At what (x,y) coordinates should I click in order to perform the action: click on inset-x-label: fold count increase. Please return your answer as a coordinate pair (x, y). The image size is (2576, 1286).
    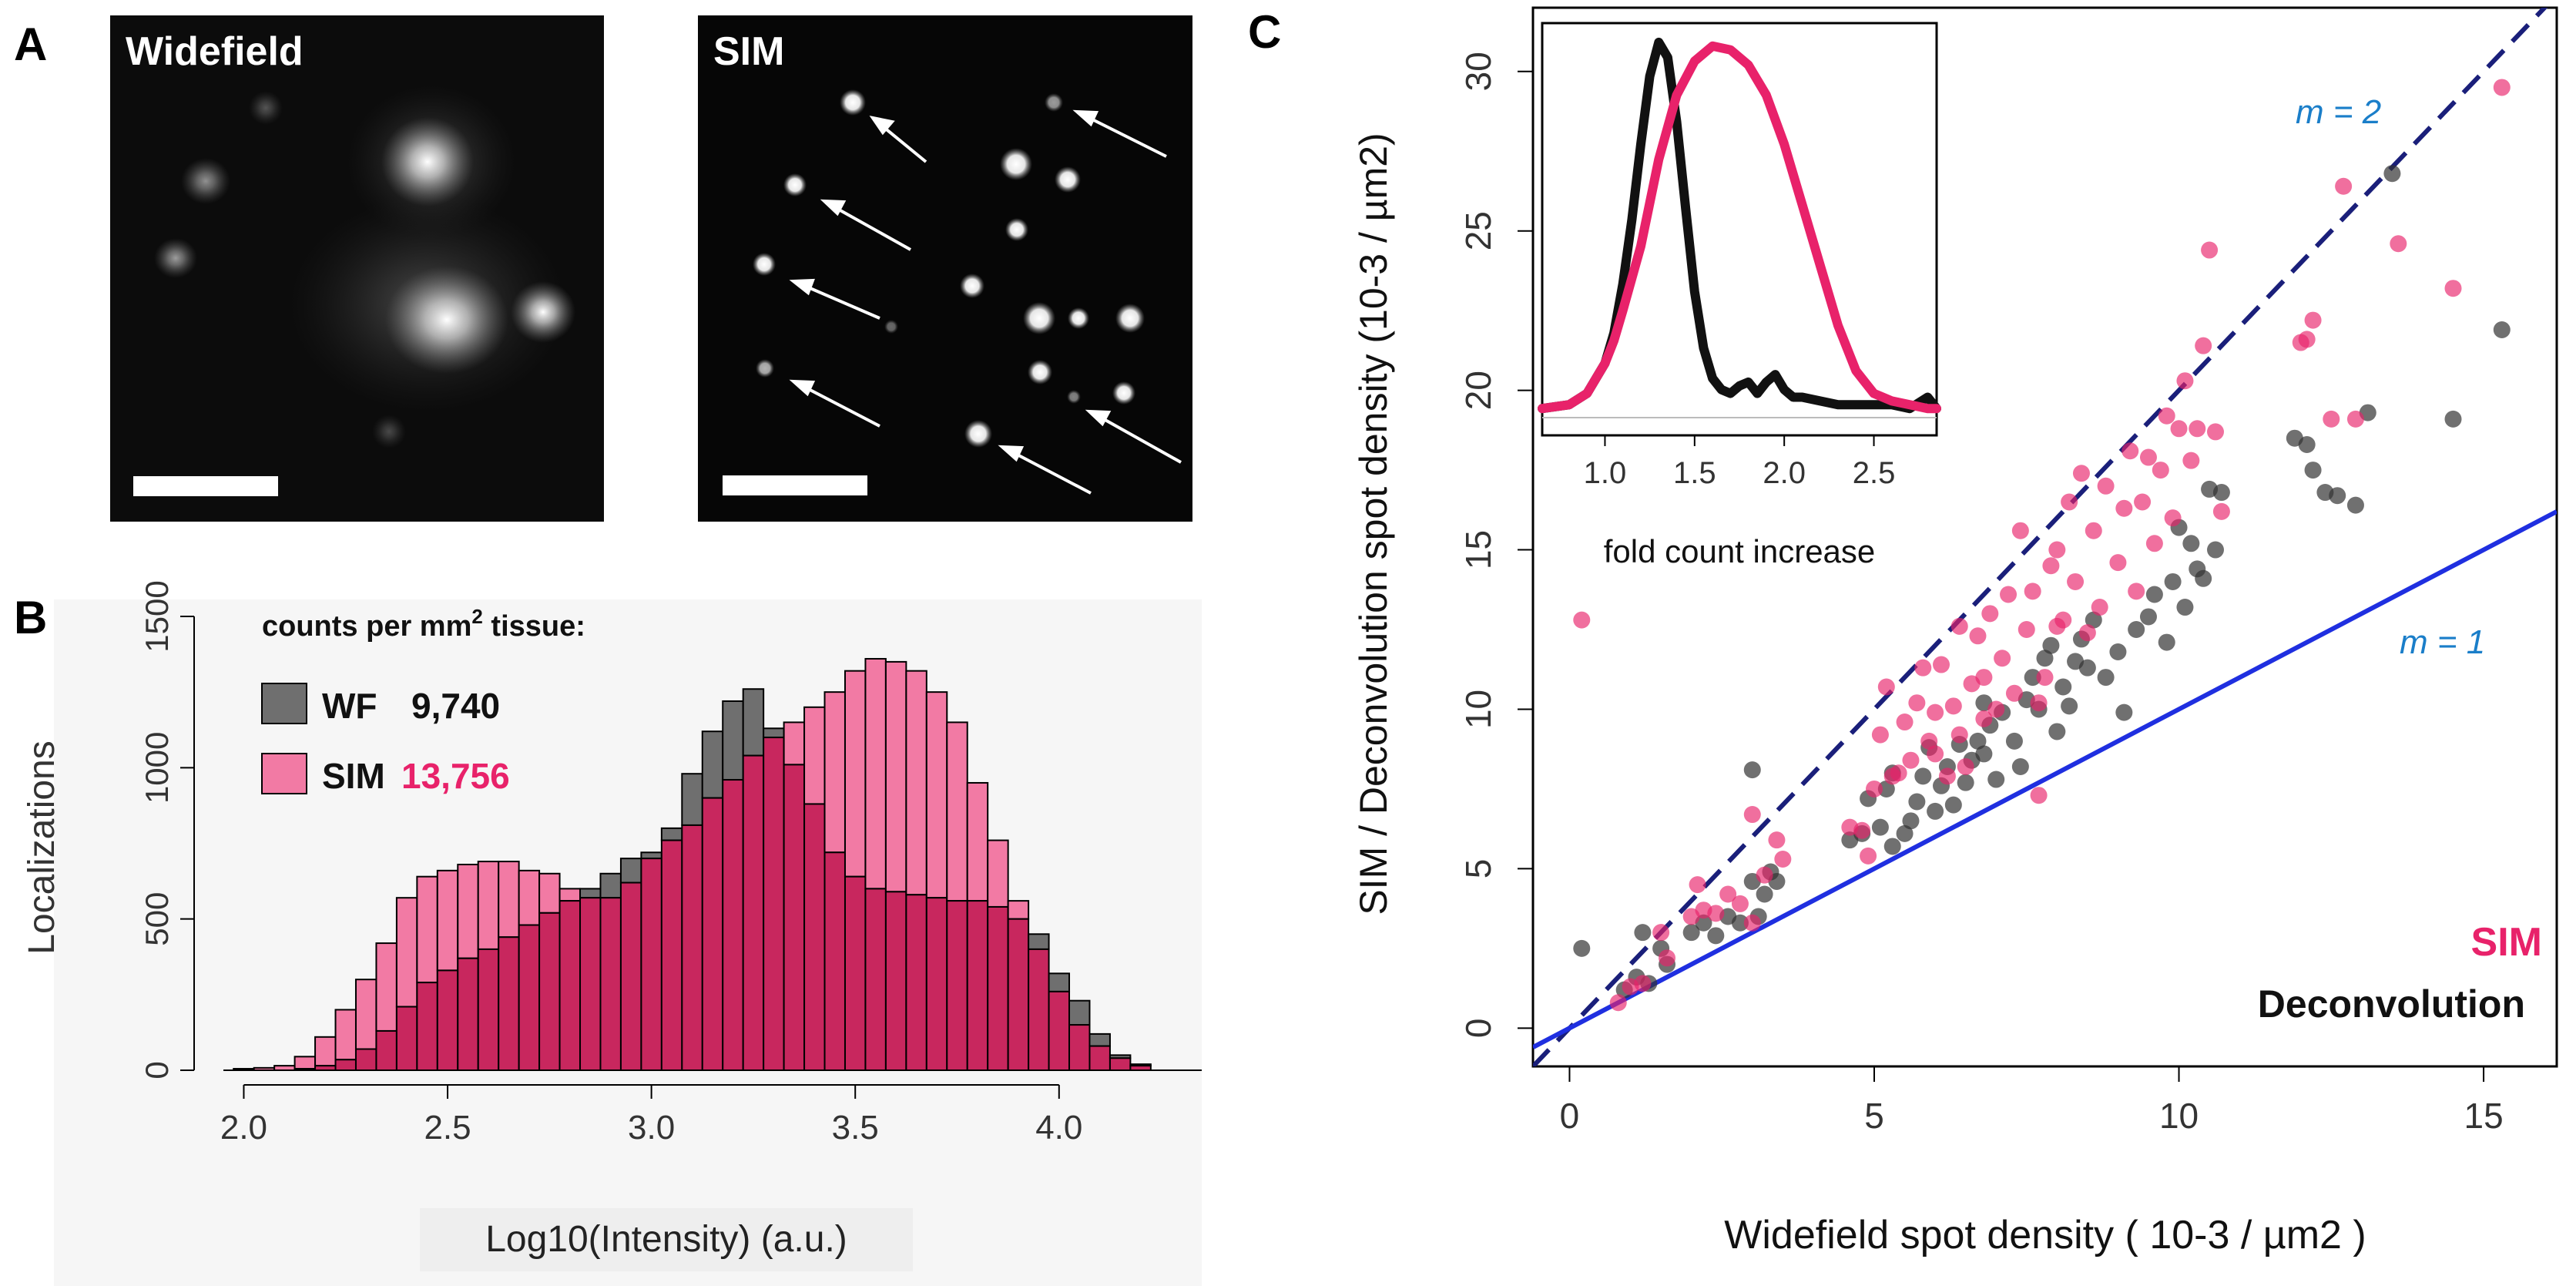
    Looking at the image, I should click on (1740, 551).